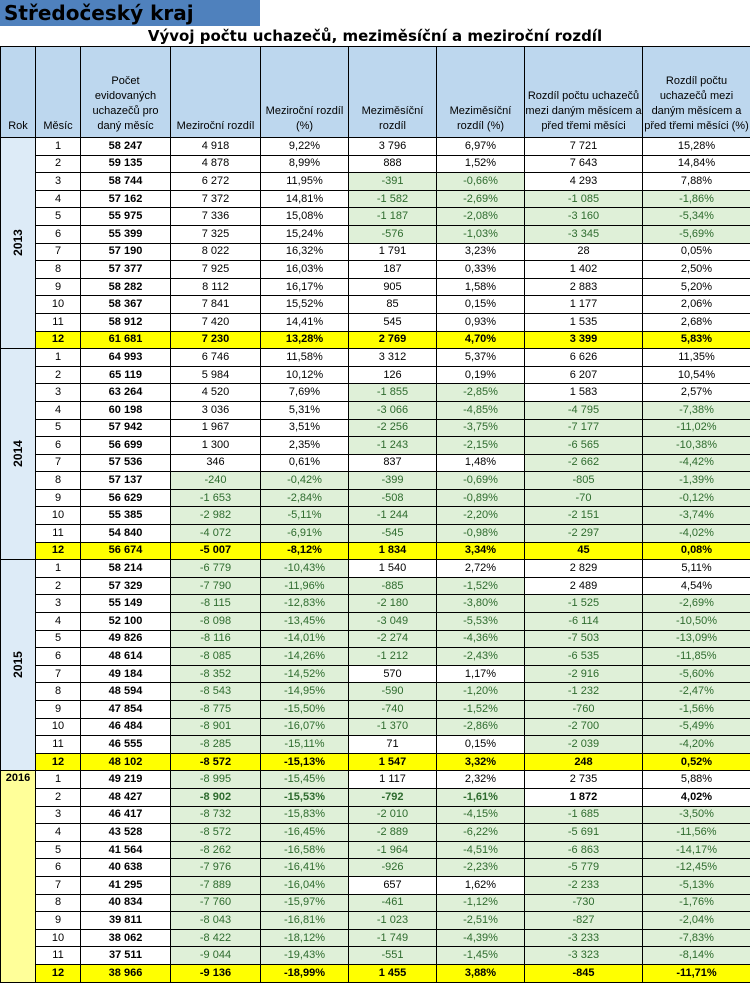 This screenshot has width=750, height=983. What do you see at coordinates (305, 252) in the screenshot?
I see `yoy-pct-cell: 16,32%` at bounding box center [305, 252].